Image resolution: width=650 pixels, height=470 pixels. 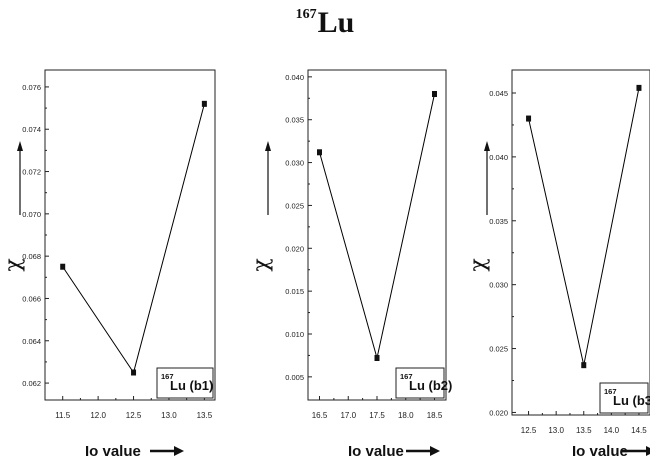 I want to click on y-tick-label: 0.062, so click(x=31, y=383).